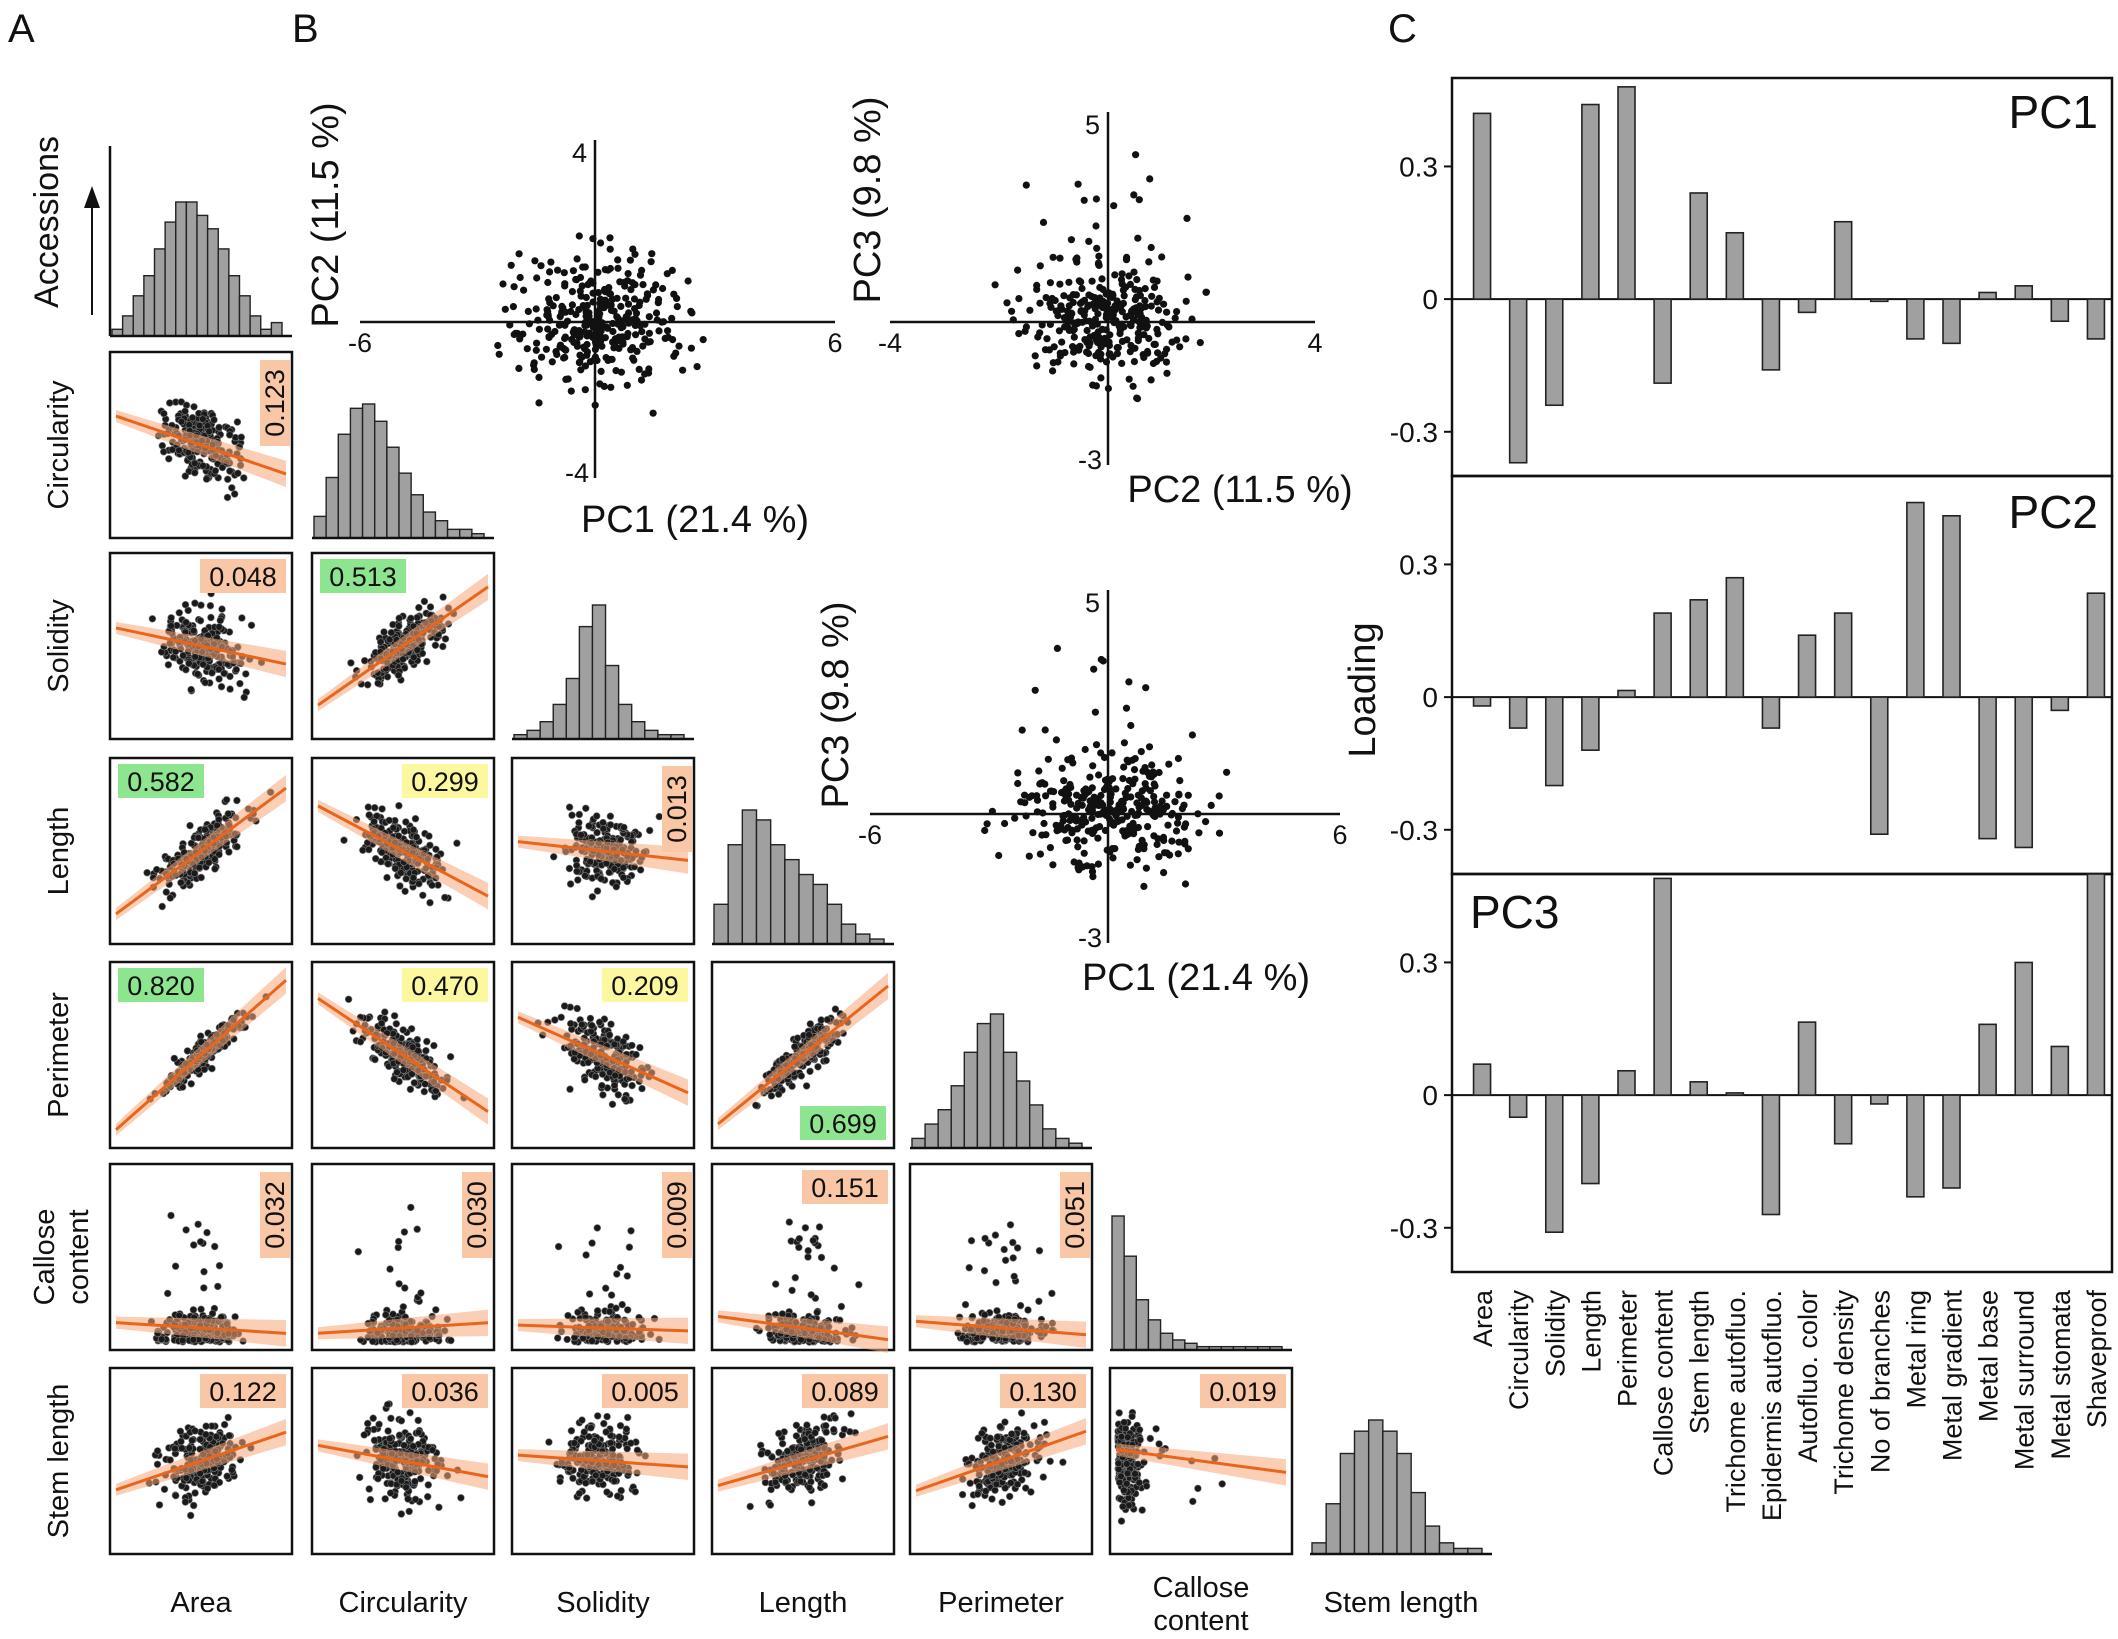  Describe the element at coordinates (403, 642) in the screenshot. I see `confidence-band` at that location.